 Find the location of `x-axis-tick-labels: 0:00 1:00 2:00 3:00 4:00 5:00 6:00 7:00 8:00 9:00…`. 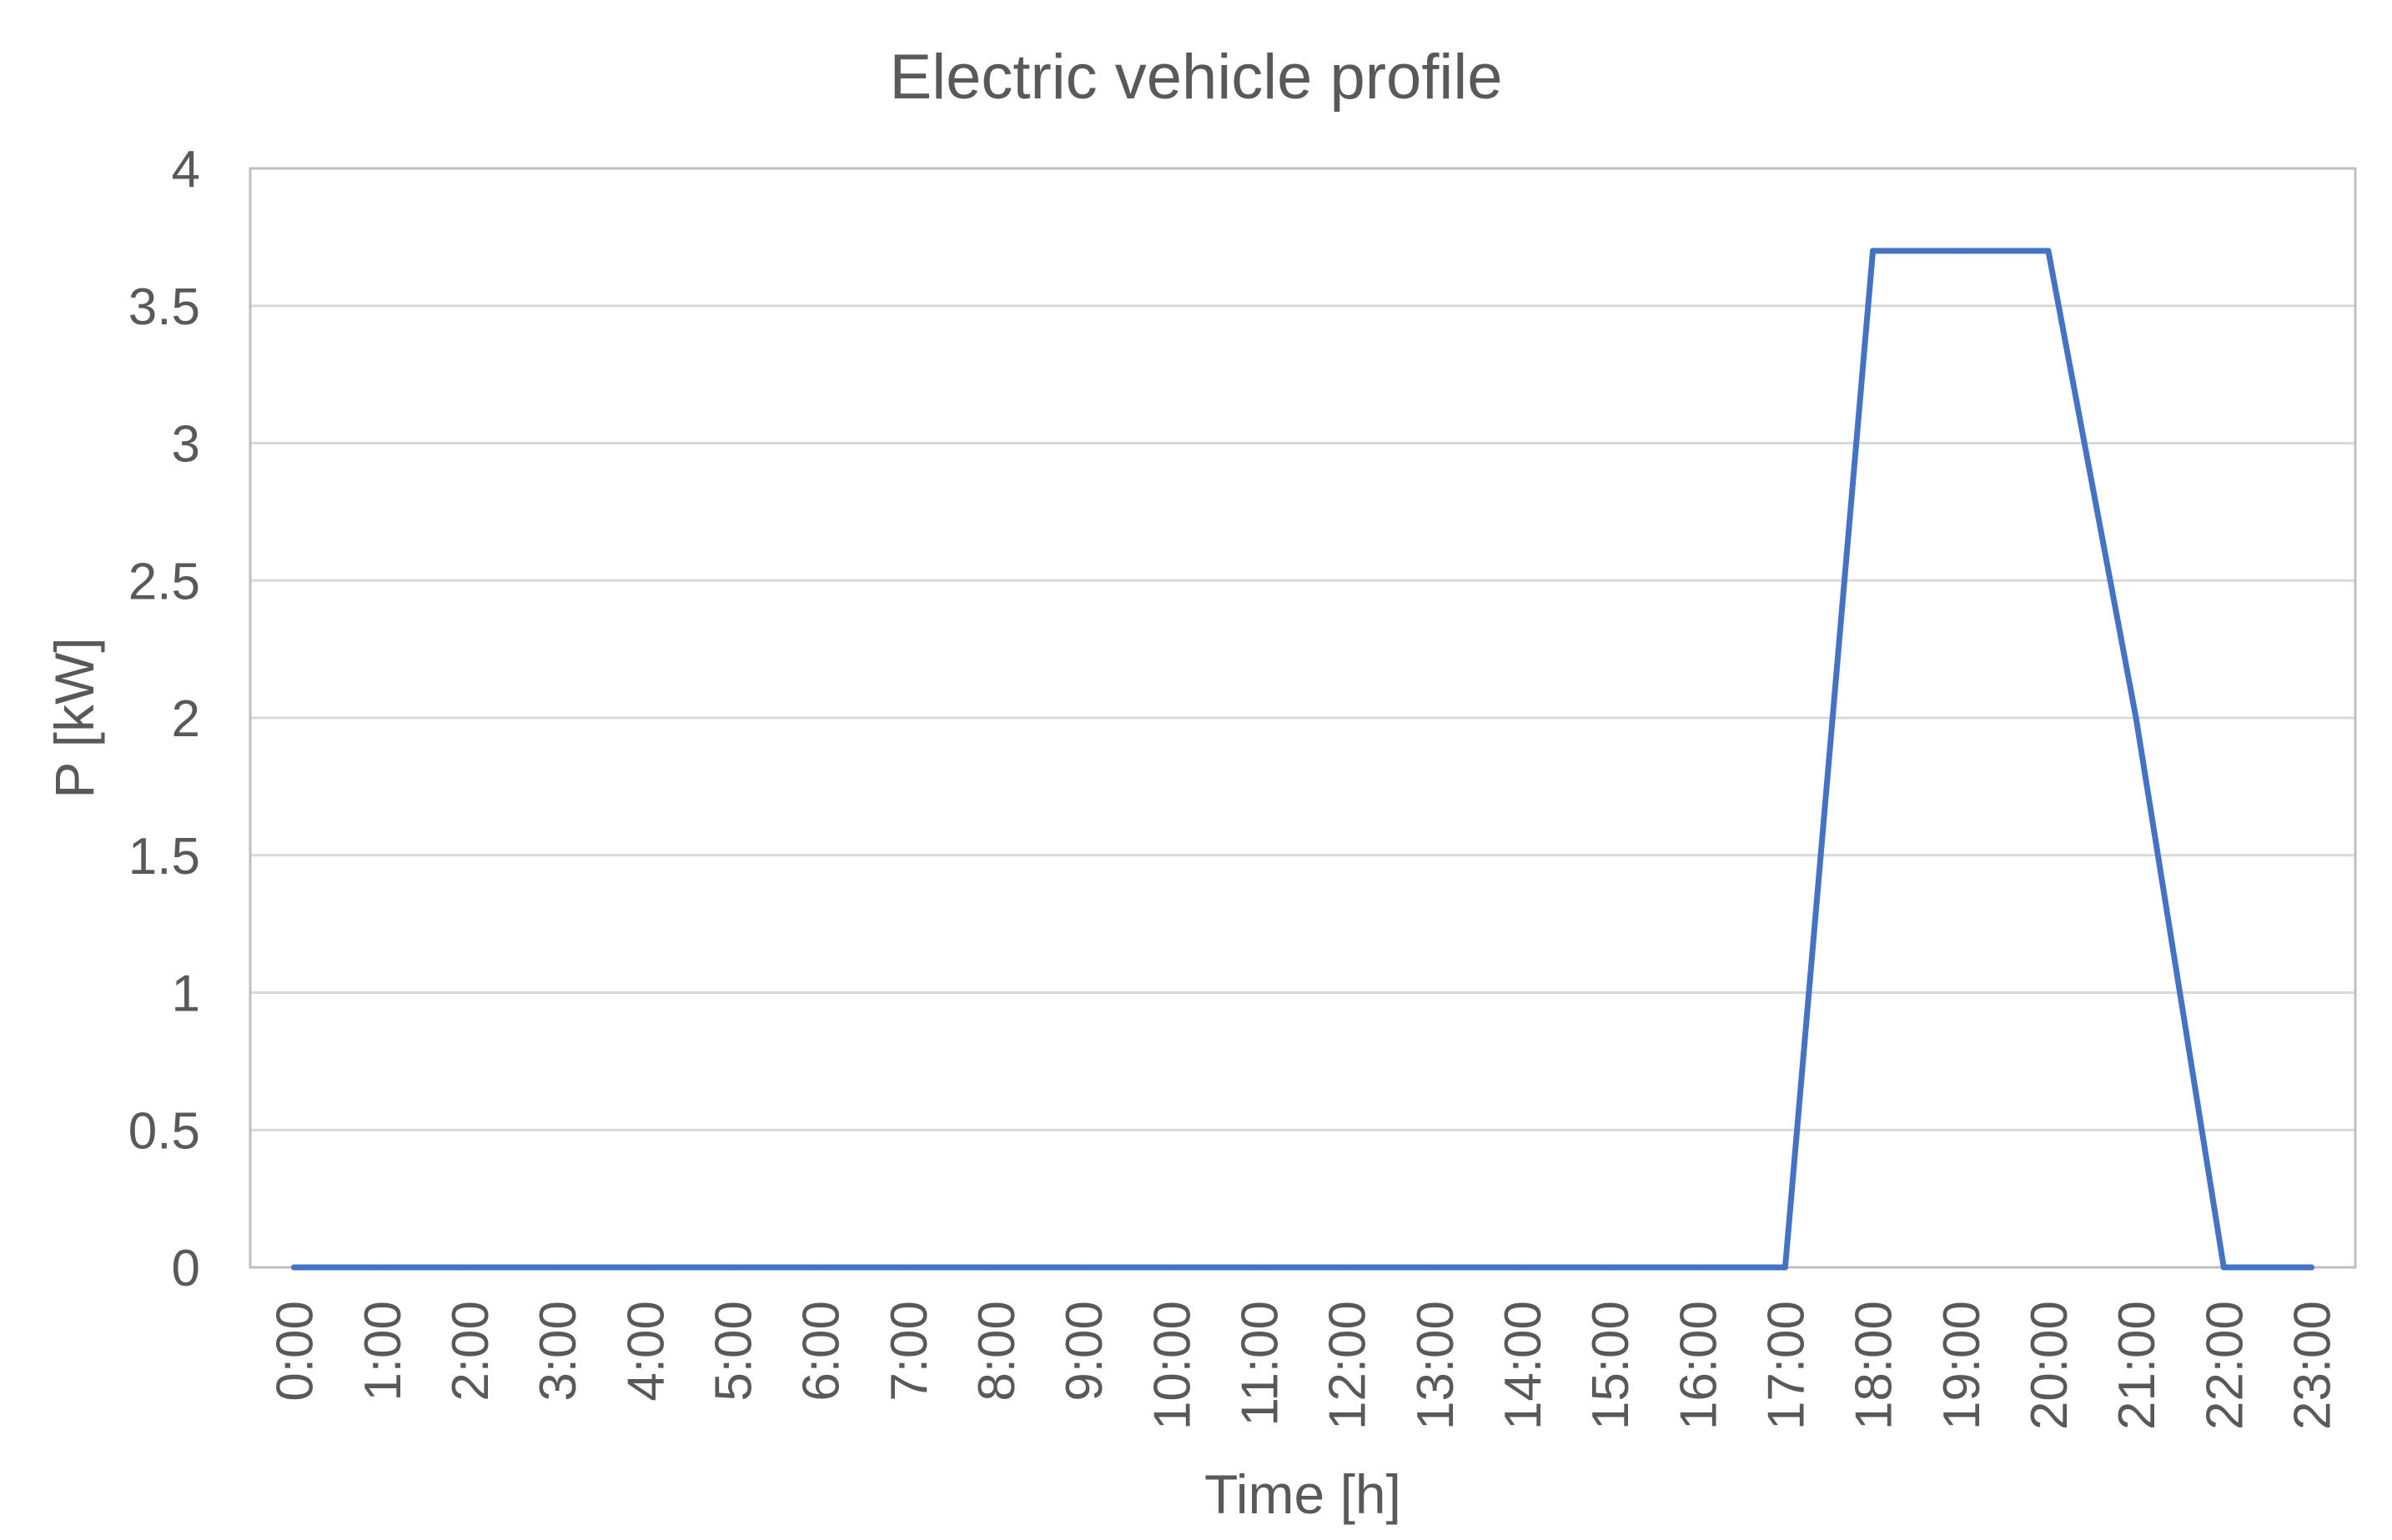

x-axis-tick-labels: 0:00 1:00 2:00 3:00 4:00 5:00 6:00 7:00 8:00 9:00… is located at coordinates (1304, 1365).